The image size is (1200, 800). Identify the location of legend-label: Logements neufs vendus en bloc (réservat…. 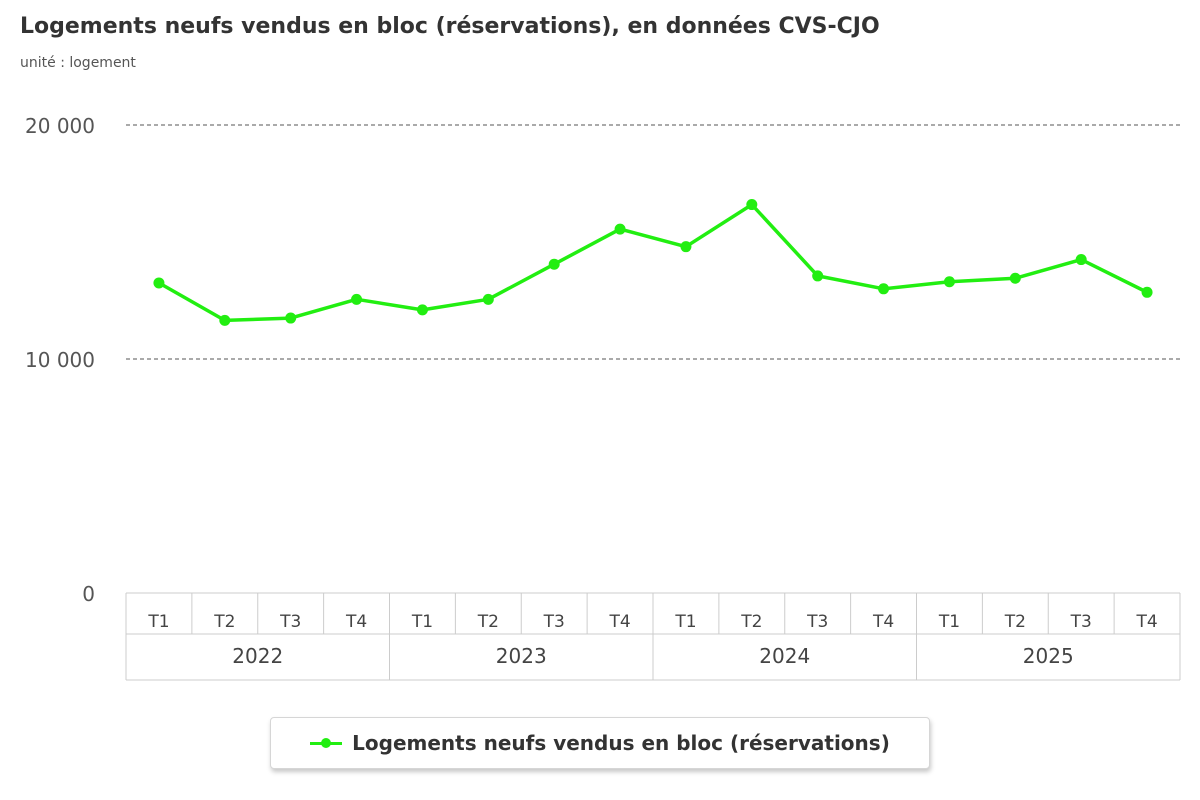
(621, 743).